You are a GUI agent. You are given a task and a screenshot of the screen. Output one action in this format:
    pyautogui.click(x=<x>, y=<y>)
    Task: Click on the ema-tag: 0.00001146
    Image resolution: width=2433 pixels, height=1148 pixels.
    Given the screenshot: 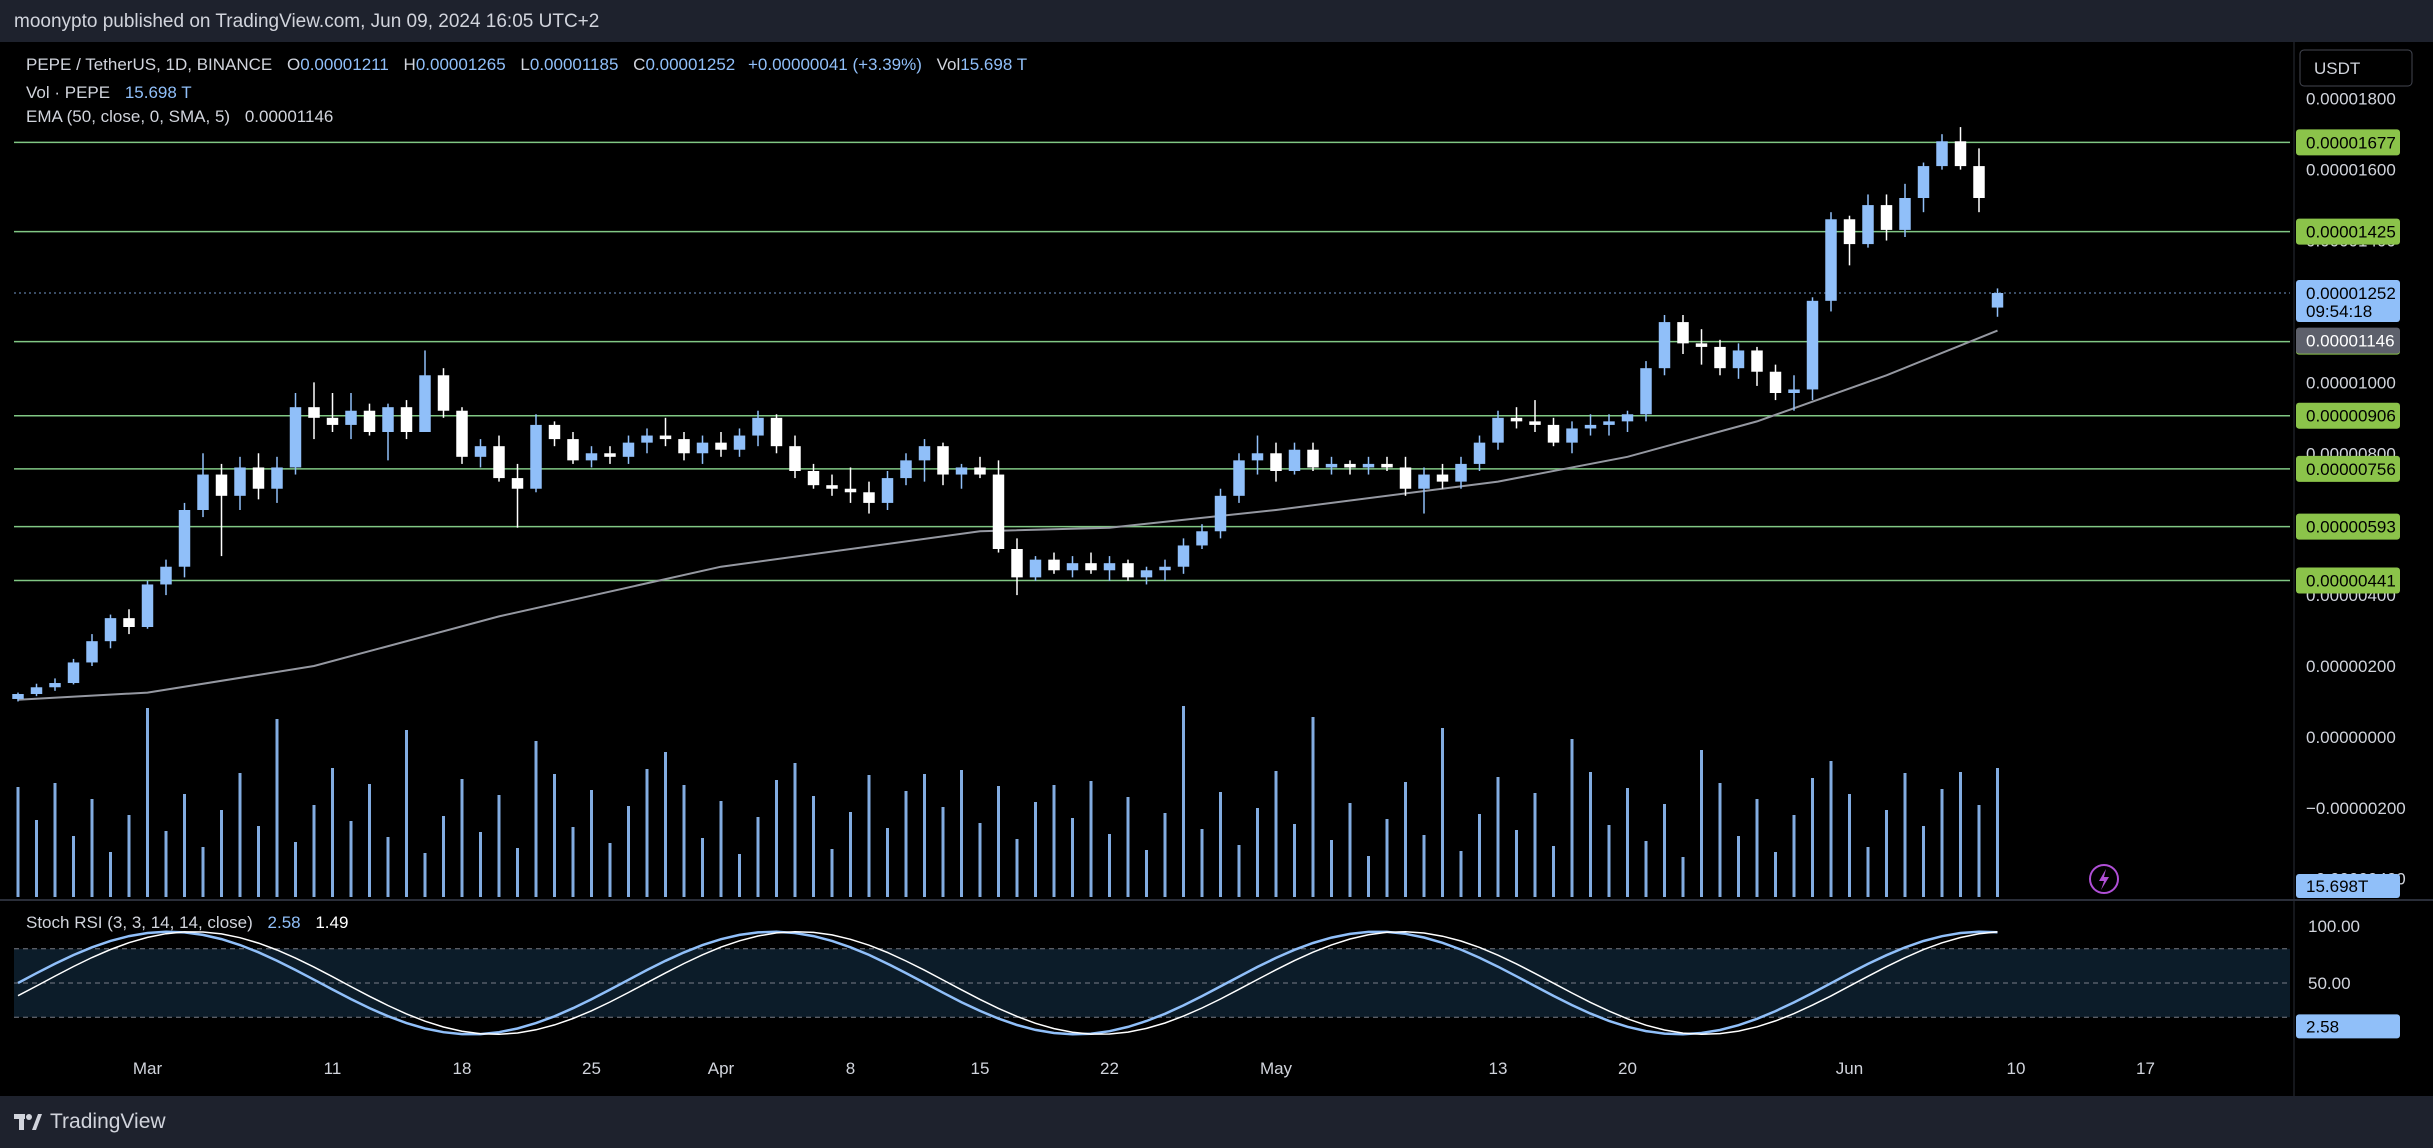 What is the action you would take?
    pyautogui.click(x=2348, y=340)
    